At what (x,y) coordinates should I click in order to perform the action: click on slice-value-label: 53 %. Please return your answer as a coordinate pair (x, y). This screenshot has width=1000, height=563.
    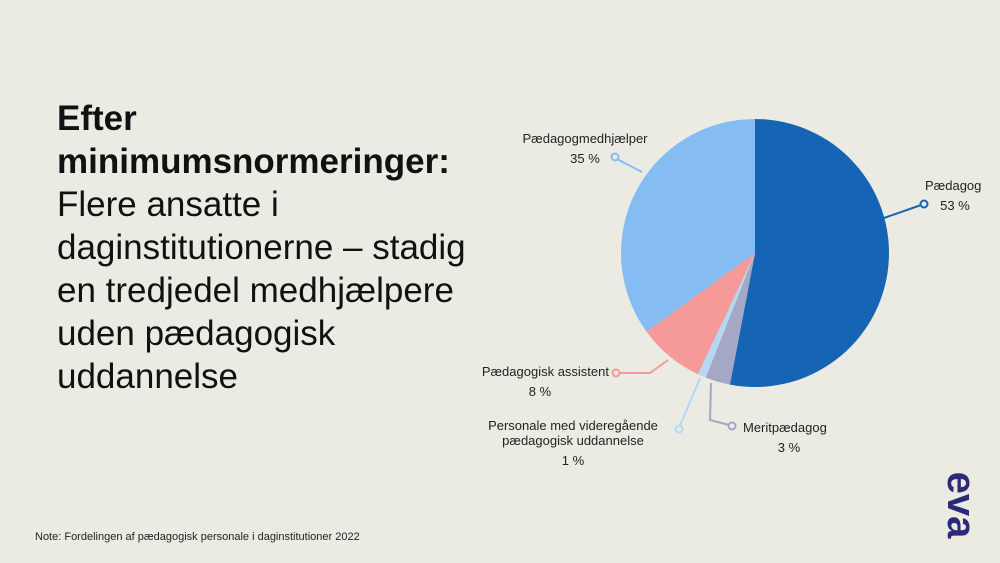
    Looking at the image, I should click on (955, 205).